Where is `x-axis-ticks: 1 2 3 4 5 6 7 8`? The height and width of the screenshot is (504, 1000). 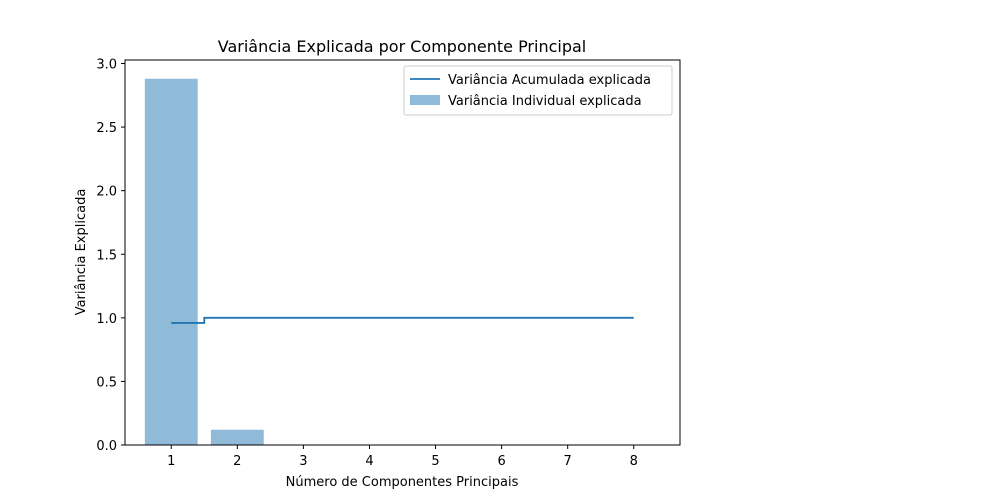
x-axis-ticks: 1 2 3 4 5 6 7 8 is located at coordinates (402, 457).